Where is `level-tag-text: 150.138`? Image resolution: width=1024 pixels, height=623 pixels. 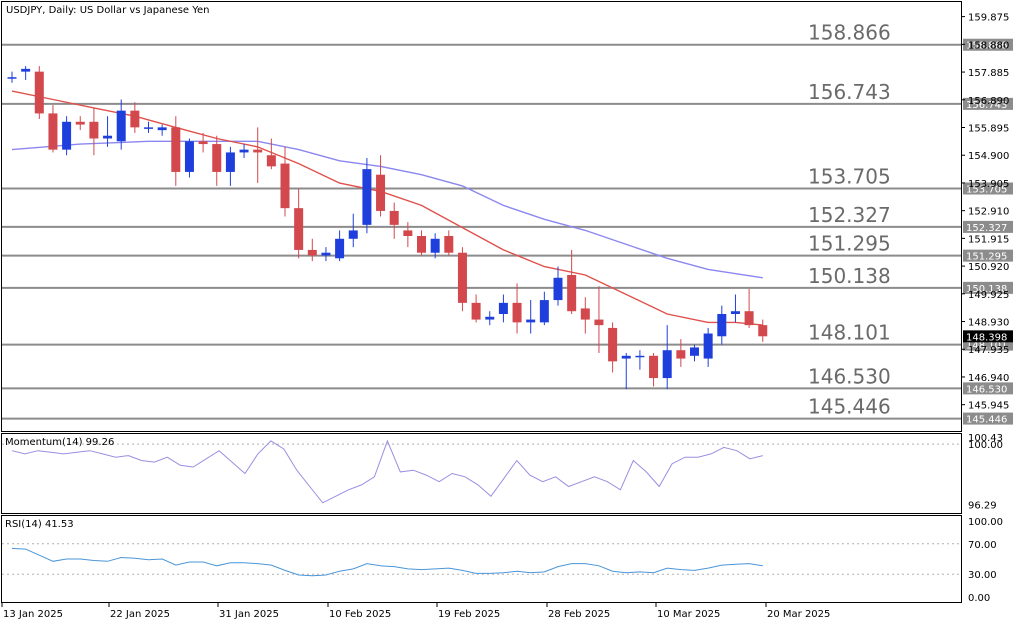 level-tag-text: 150.138 is located at coordinates (986, 289).